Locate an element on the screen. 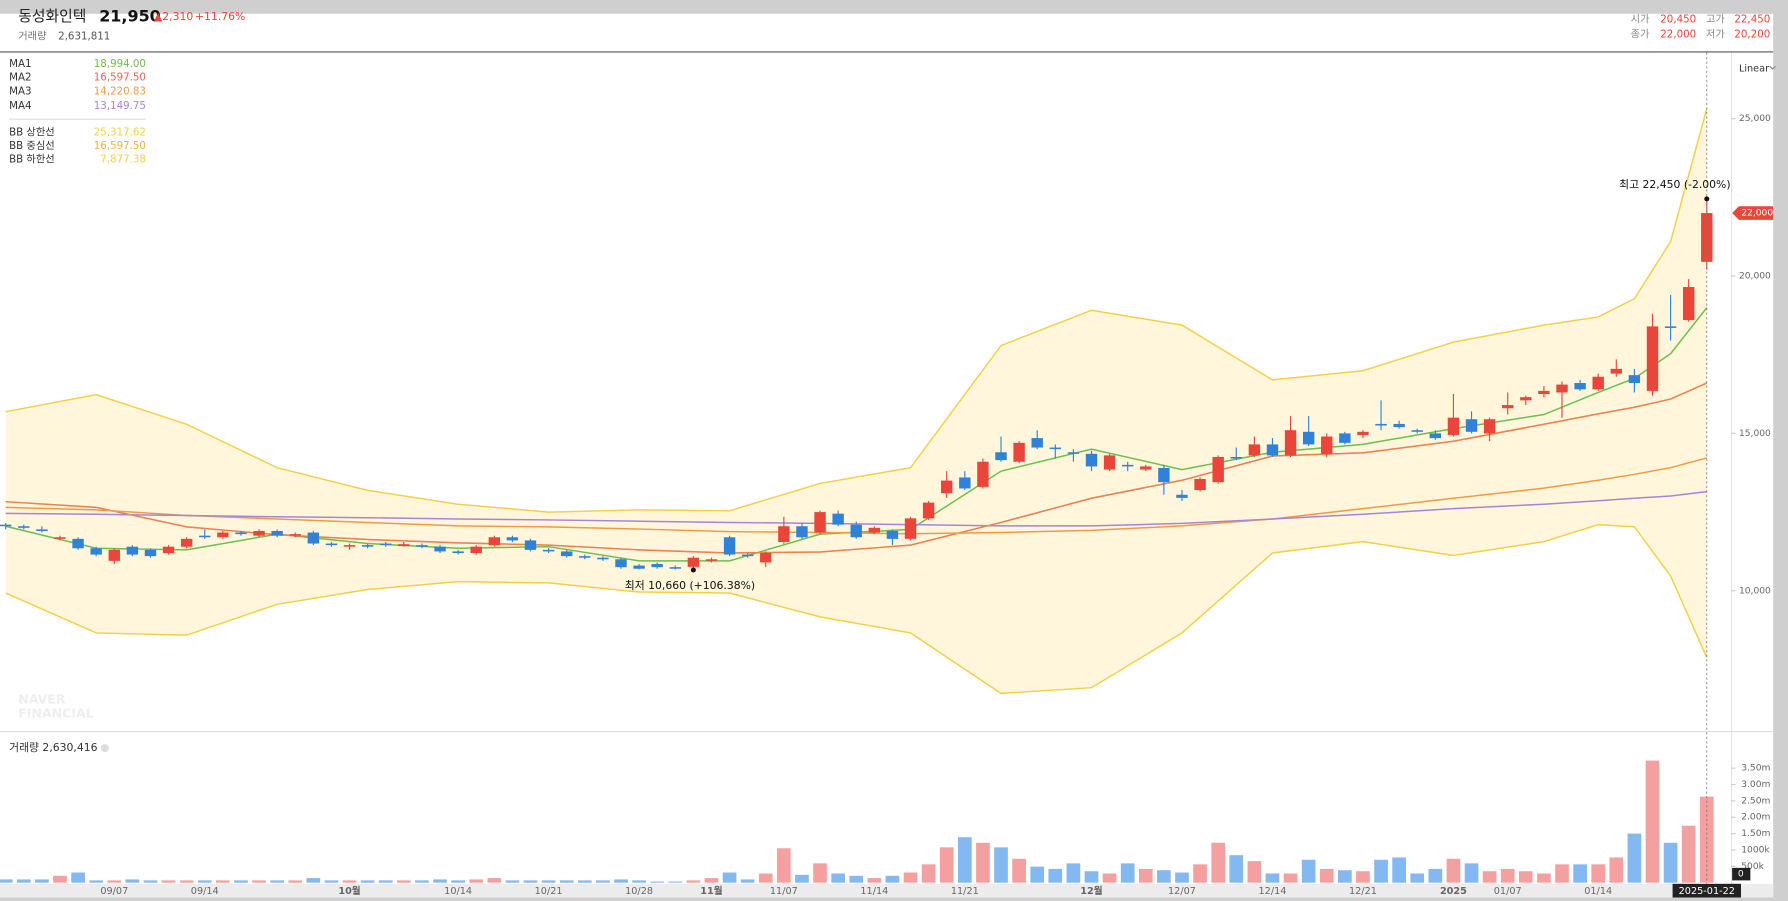 The image size is (1788, 901). legend-name: BB 중심선 is located at coordinates (32, 146).